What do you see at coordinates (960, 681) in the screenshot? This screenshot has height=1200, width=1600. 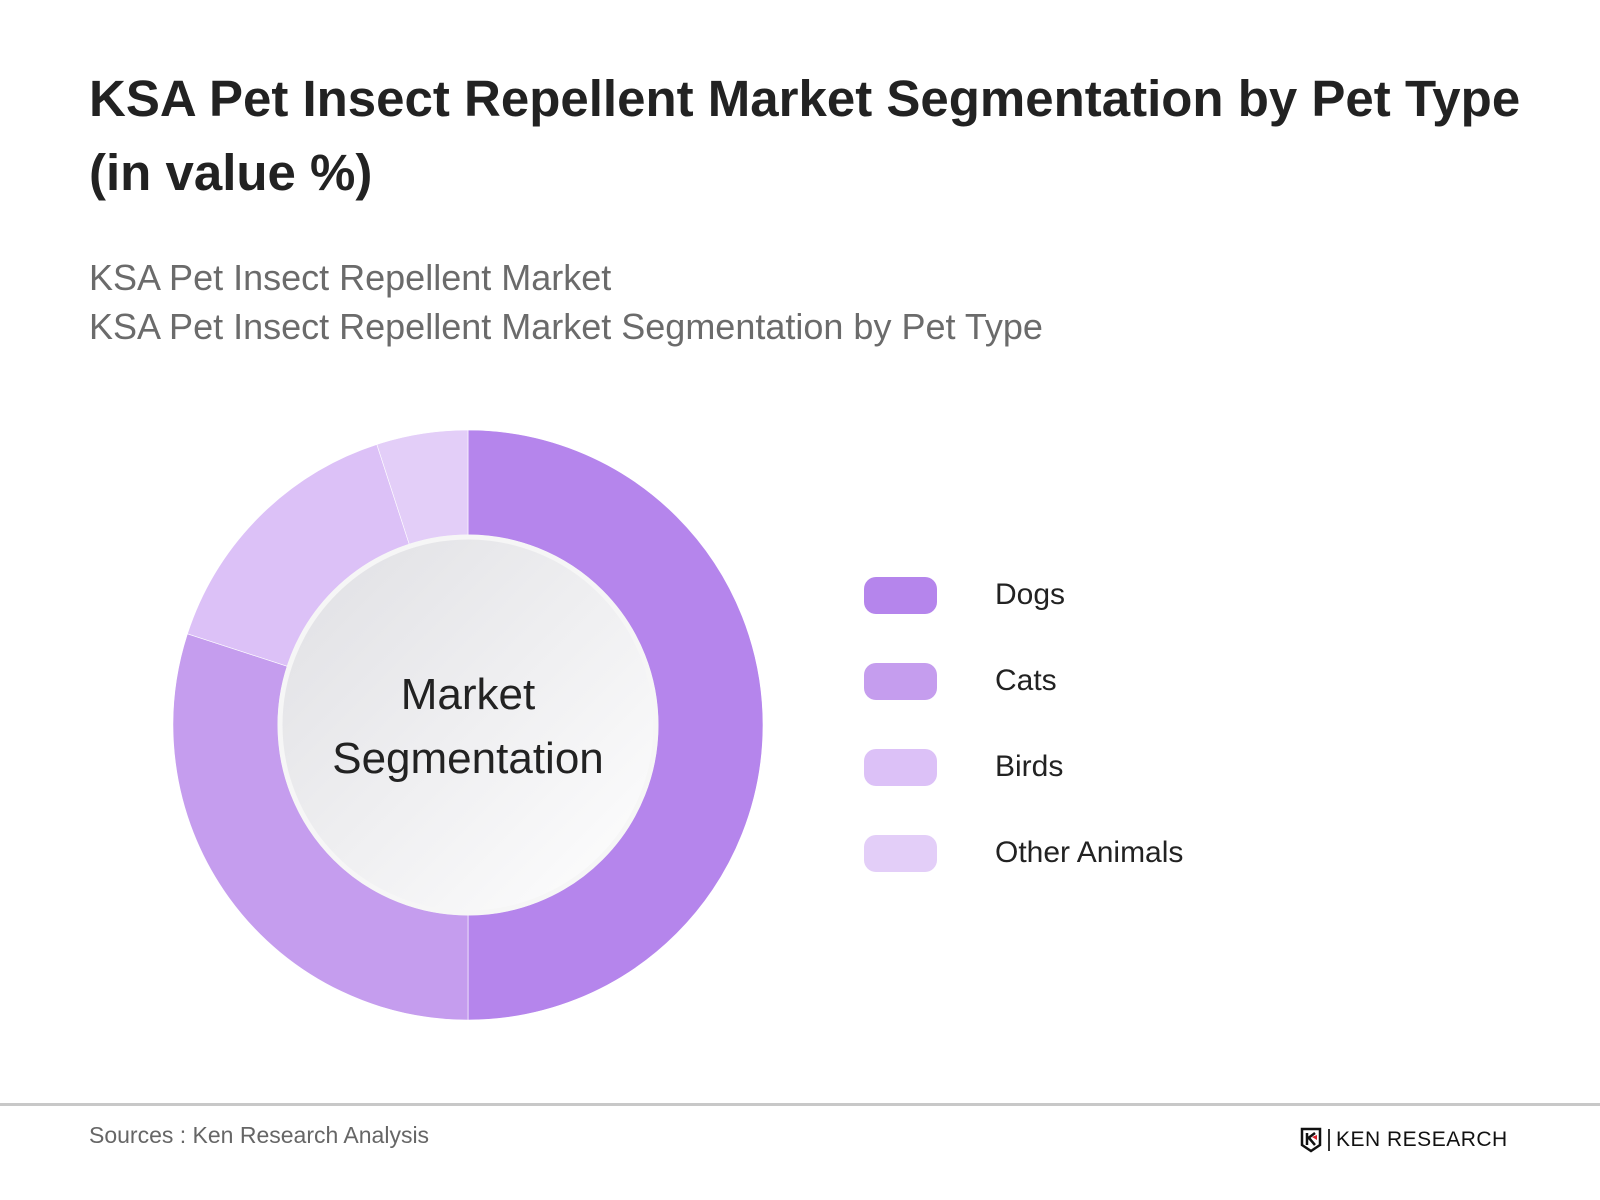 I see `legend-item: Cats` at bounding box center [960, 681].